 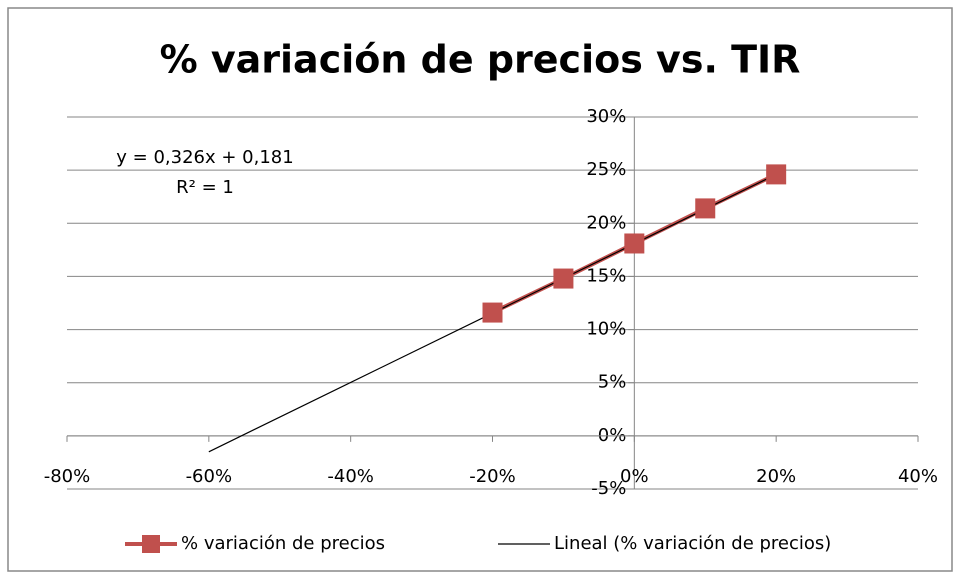 What do you see at coordinates (283, 543) in the screenshot?
I see `legend-label: % variación de precios` at bounding box center [283, 543].